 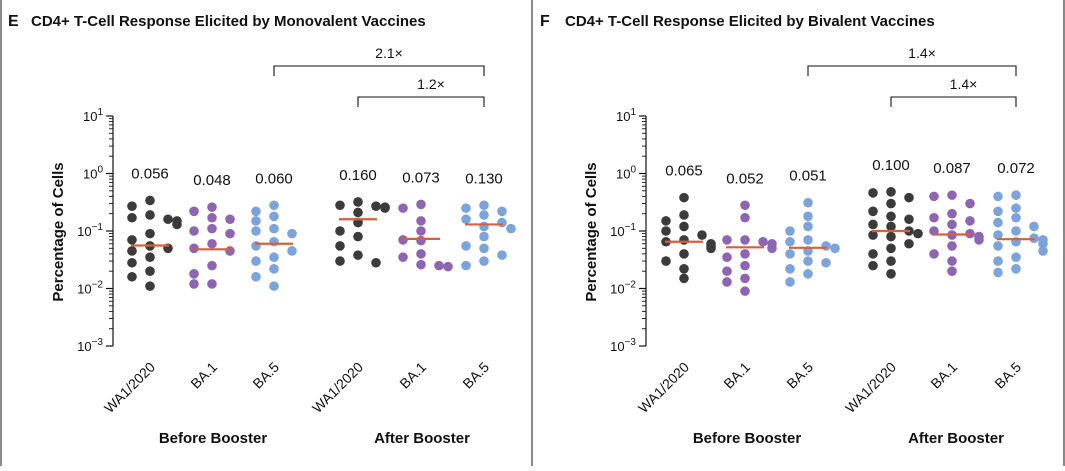 I want to click on median-label: 0.087, so click(x=952, y=168).